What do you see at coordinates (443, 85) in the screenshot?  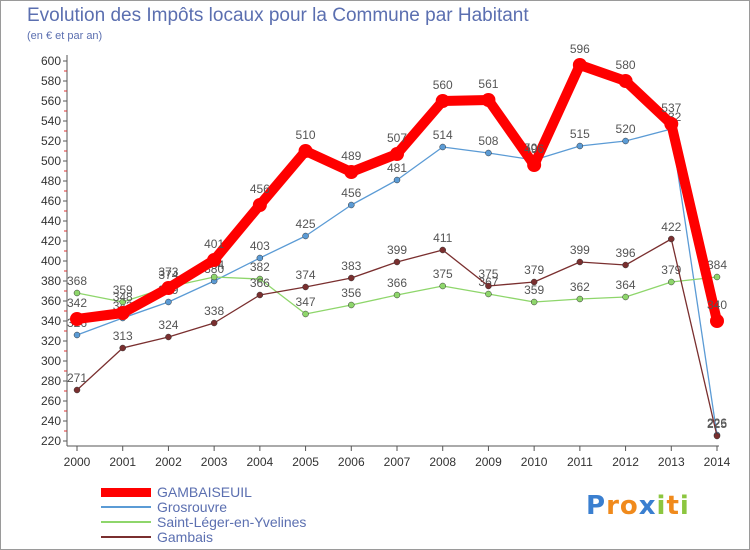 I see `data-label: 560` at bounding box center [443, 85].